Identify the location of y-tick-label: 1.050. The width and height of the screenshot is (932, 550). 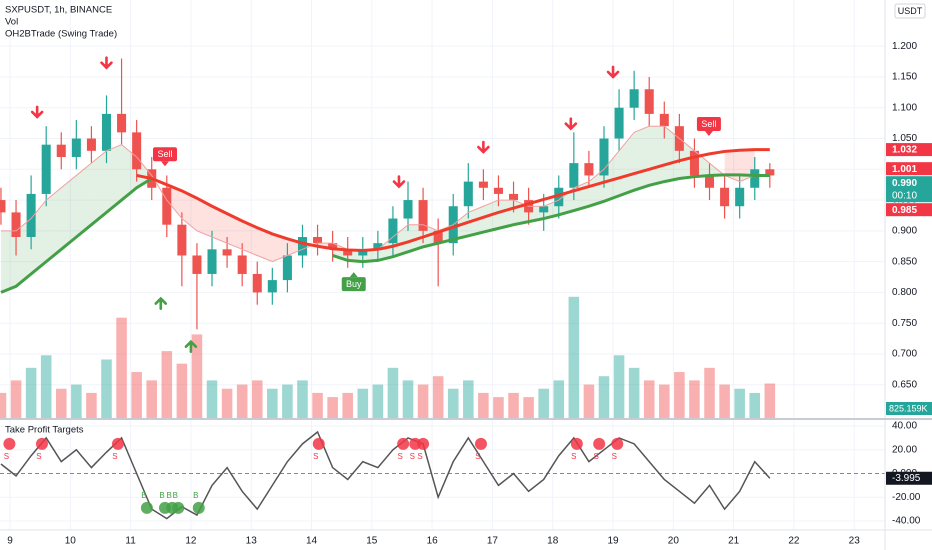
(904, 138).